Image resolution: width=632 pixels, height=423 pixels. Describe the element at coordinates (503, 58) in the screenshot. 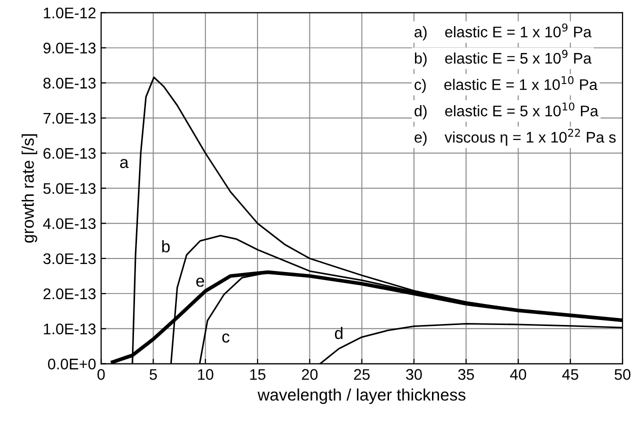

I see `annotation: b) elastic E = 5 x 10$^{9}$ Pa` at that location.